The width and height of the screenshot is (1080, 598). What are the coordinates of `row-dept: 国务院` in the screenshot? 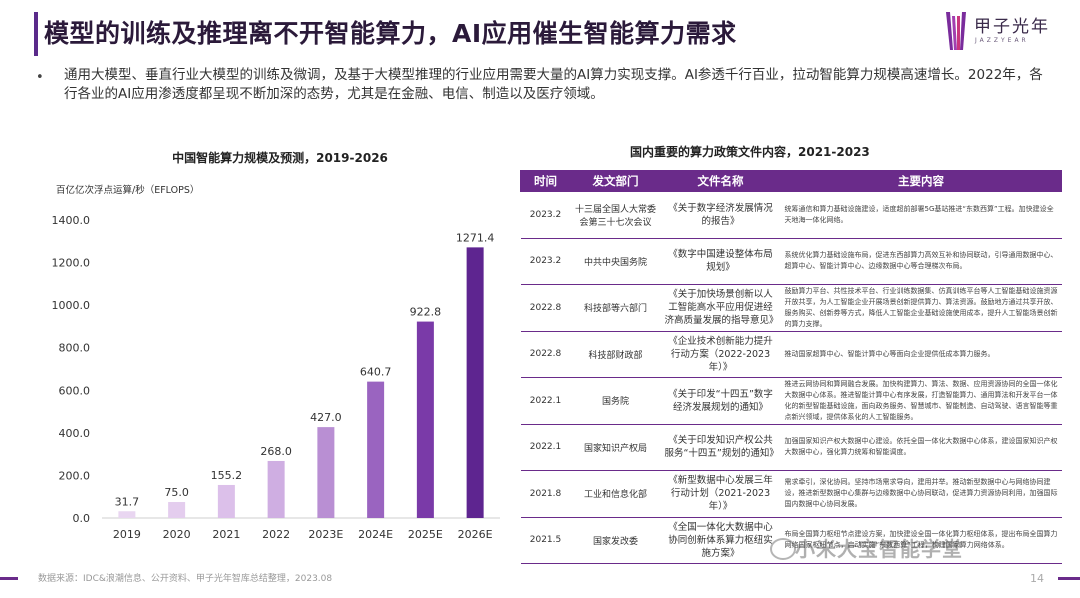 It's located at (615, 401).